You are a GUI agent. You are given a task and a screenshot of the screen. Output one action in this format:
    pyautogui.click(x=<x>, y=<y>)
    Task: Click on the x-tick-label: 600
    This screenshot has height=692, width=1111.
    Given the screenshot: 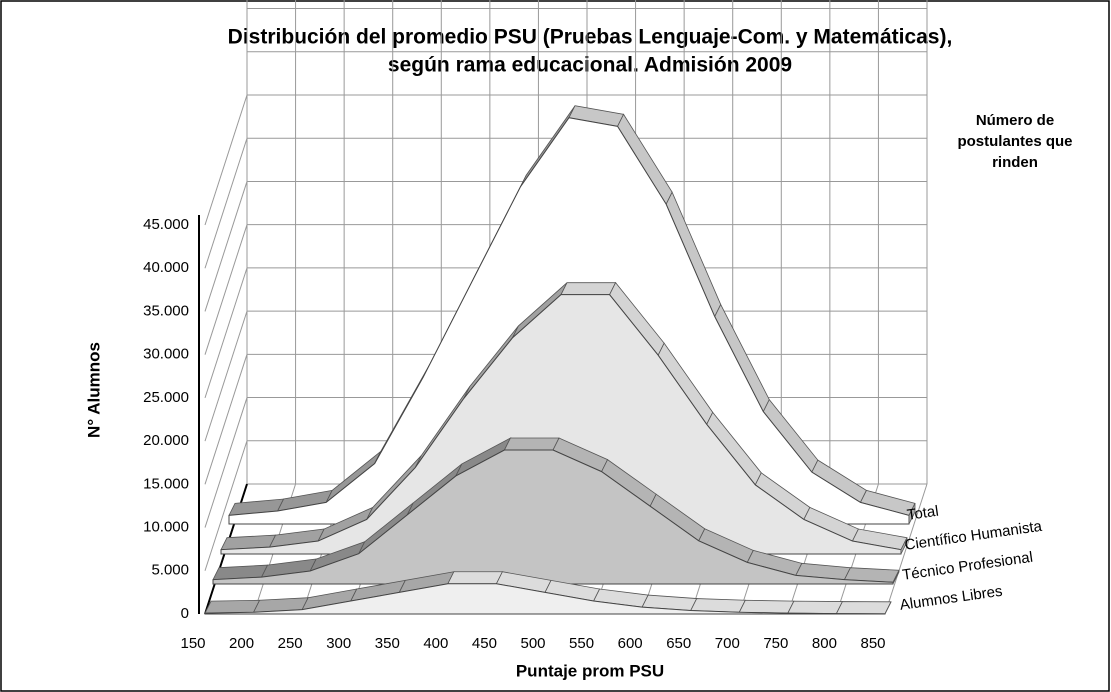 What is the action you would take?
    pyautogui.click(x=630, y=643)
    